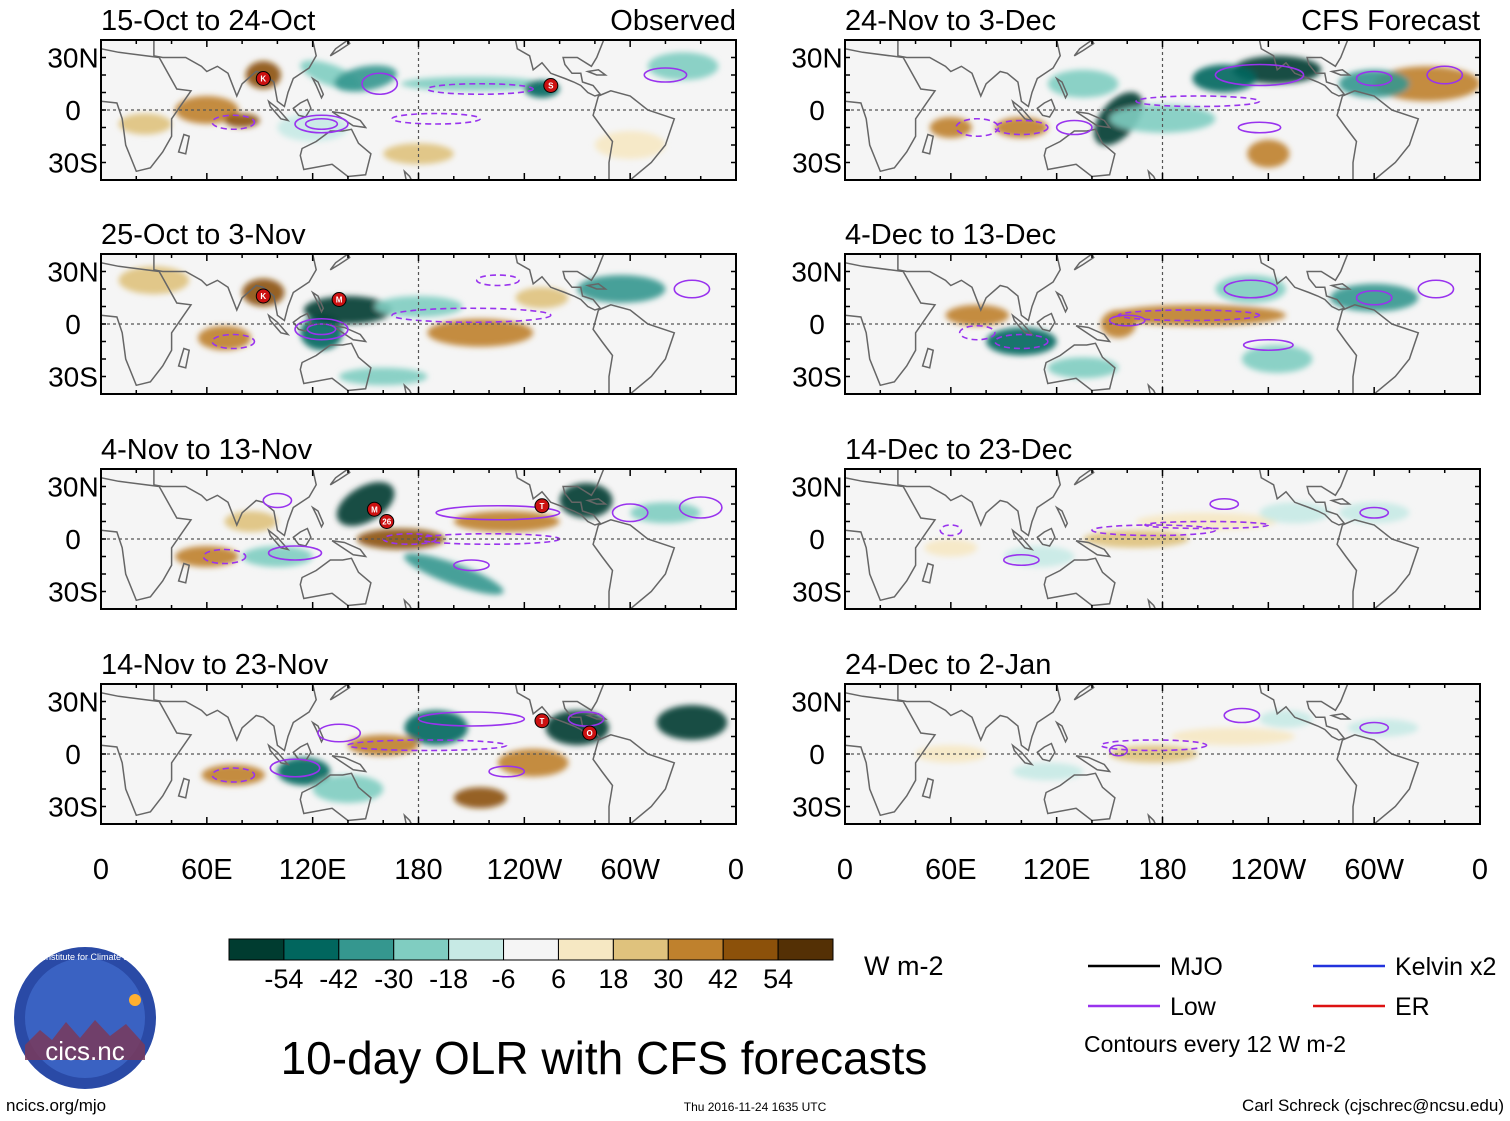 The width and height of the screenshot is (1510, 1121). What do you see at coordinates (778, 979) in the screenshot?
I see `colorbar-label: 54` at bounding box center [778, 979].